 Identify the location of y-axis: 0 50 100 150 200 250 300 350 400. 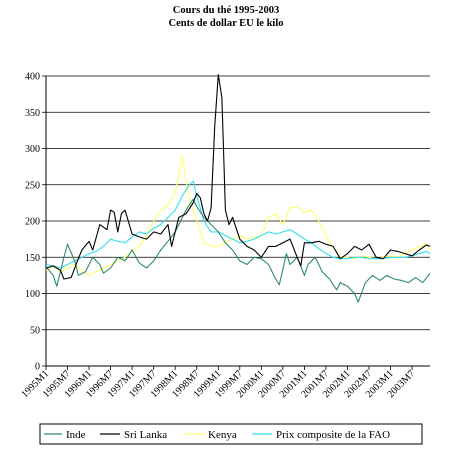
(36, 222).